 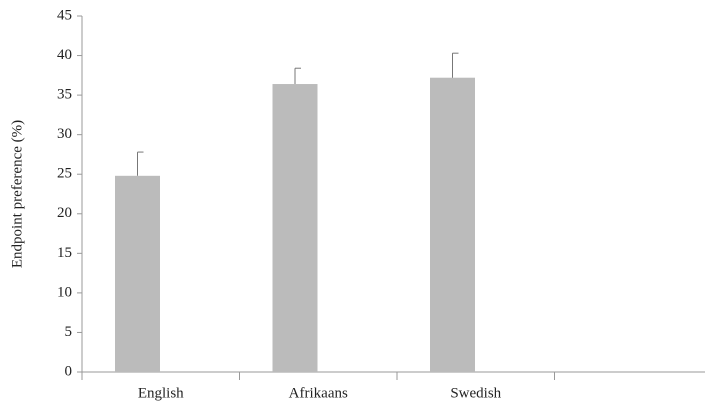 What do you see at coordinates (64, 15) in the screenshot?
I see `y-tick-label: 45` at bounding box center [64, 15].